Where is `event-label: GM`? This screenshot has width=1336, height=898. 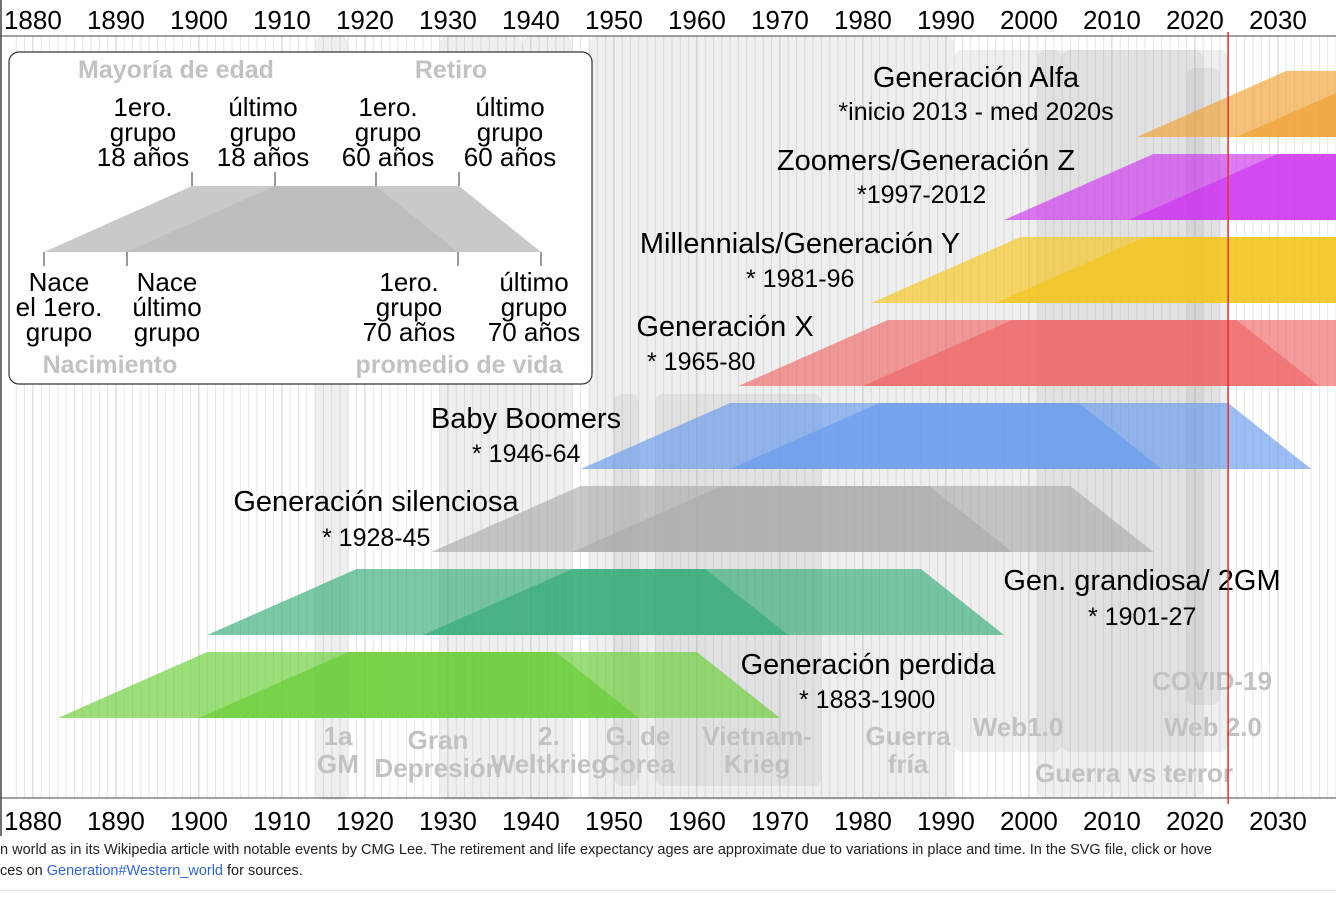 event-label: GM is located at coordinates (338, 764).